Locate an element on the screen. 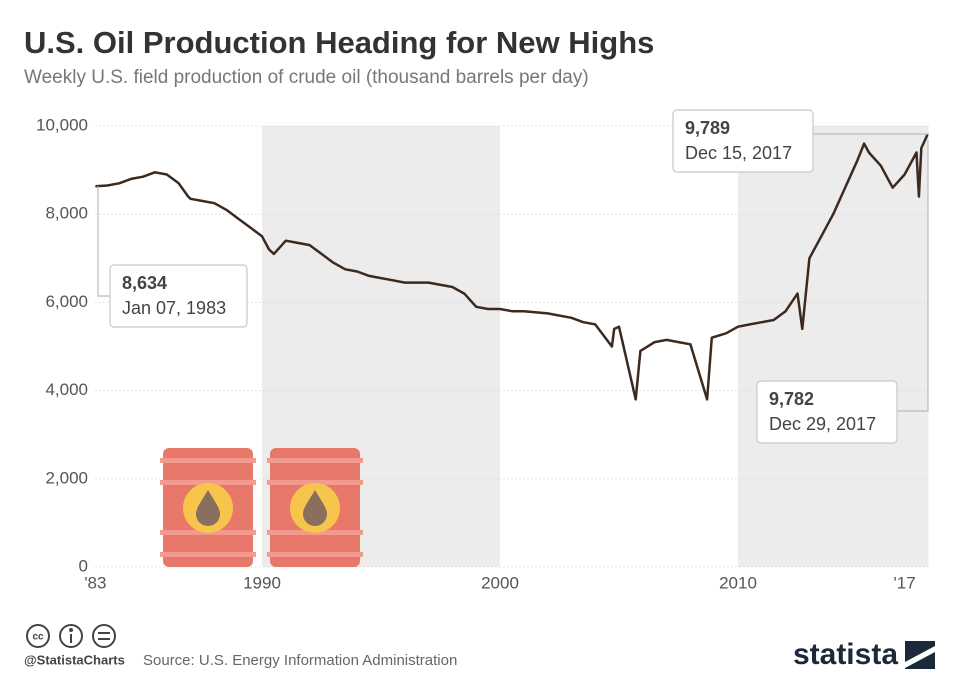 This screenshot has width=960, height=689. y-tick-label: 8,000 is located at coordinates (66, 213).